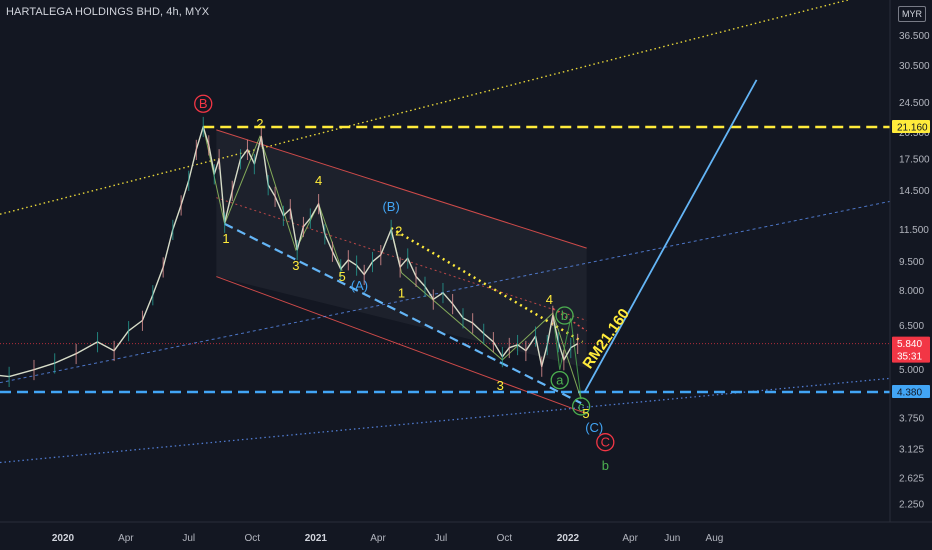 The width and height of the screenshot is (932, 550). I want to click on wave-label: (B), so click(390, 206).